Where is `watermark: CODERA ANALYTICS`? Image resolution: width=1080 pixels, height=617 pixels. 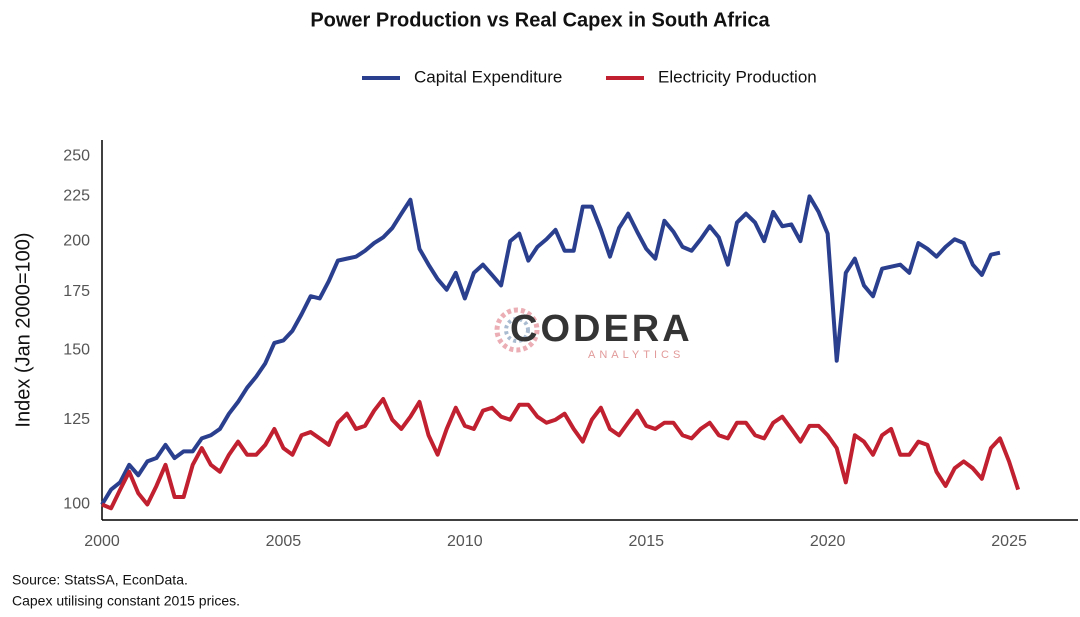 watermark: CODERA ANALYTICS is located at coordinates (593, 334).